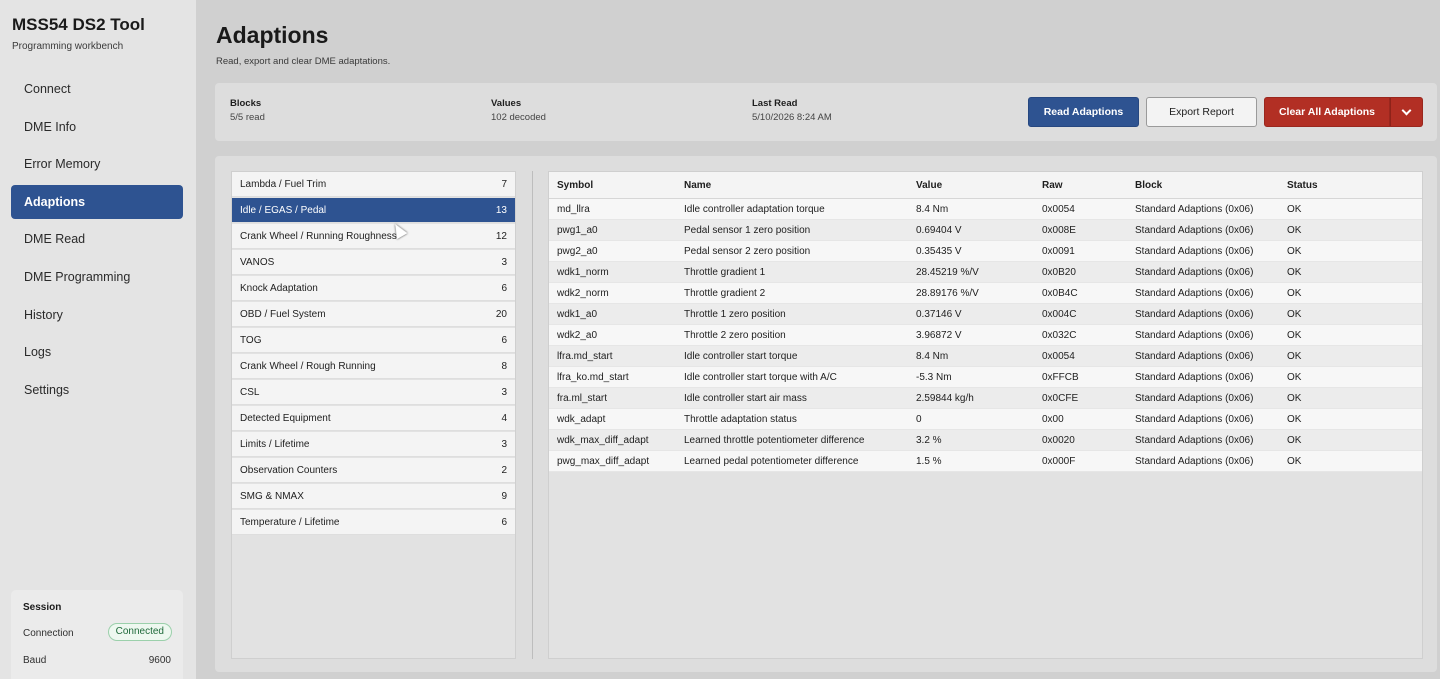 The image size is (1440, 679). What do you see at coordinates (1302, 185) in the screenshot?
I see `col-status: Status` at bounding box center [1302, 185].